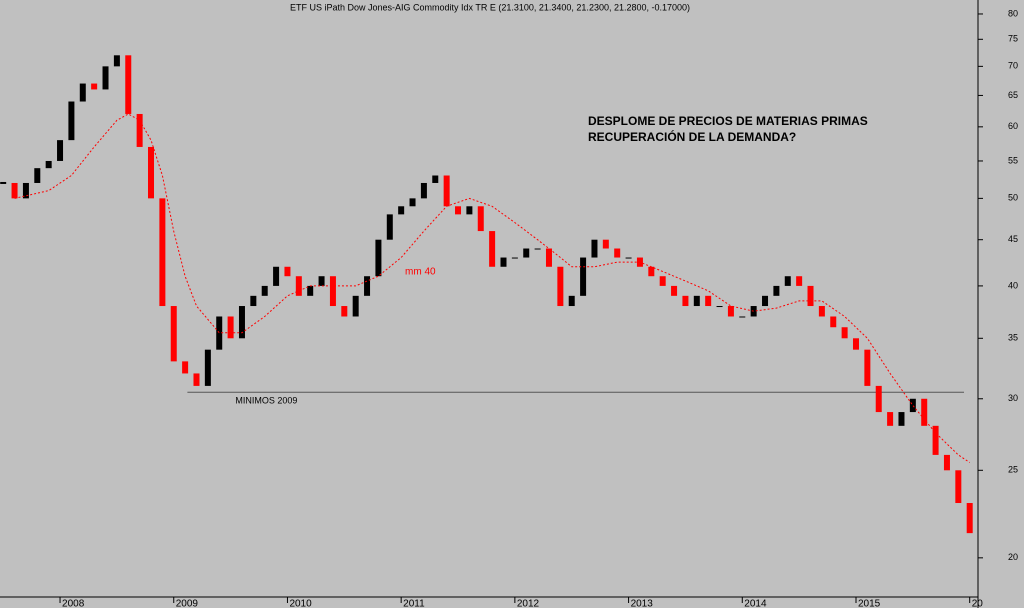  What do you see at coordinates (728, 121) in the screenshot?
I see `annotation: DESPLOME DE PRECIOS DE MATERIAS PRIMAS` at bounding box center [728, 121].